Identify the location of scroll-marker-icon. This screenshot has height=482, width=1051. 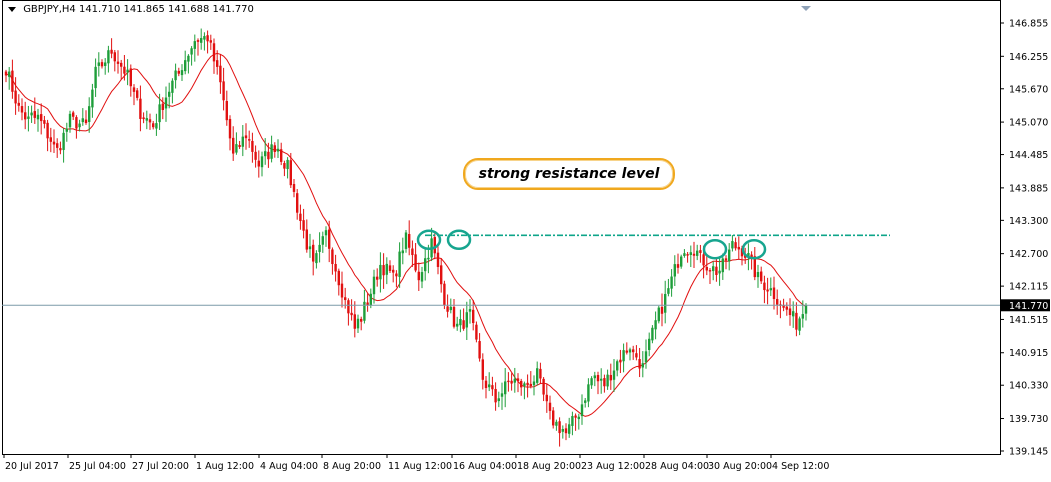
(806, 8).